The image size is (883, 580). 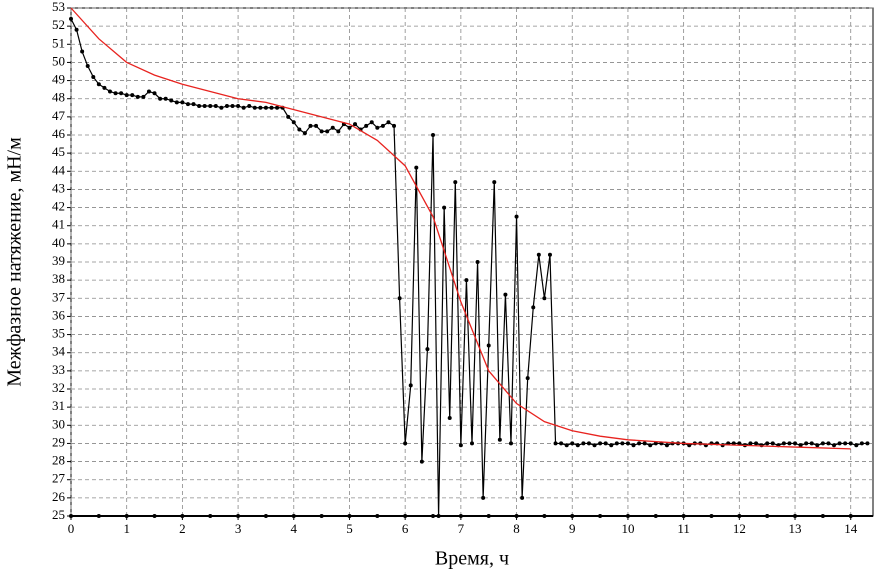 I want to click on y-tick-label: 50, so click(x=58, y=60).